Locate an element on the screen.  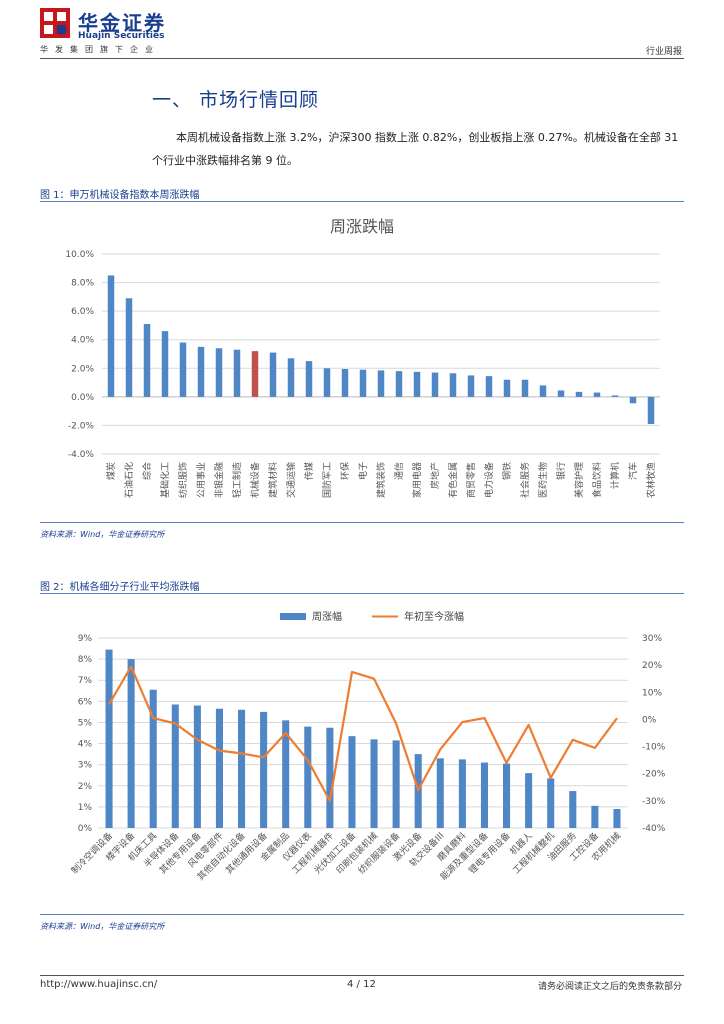
chart1-xtick-label: 环保 is located at coordinates (345, 471).